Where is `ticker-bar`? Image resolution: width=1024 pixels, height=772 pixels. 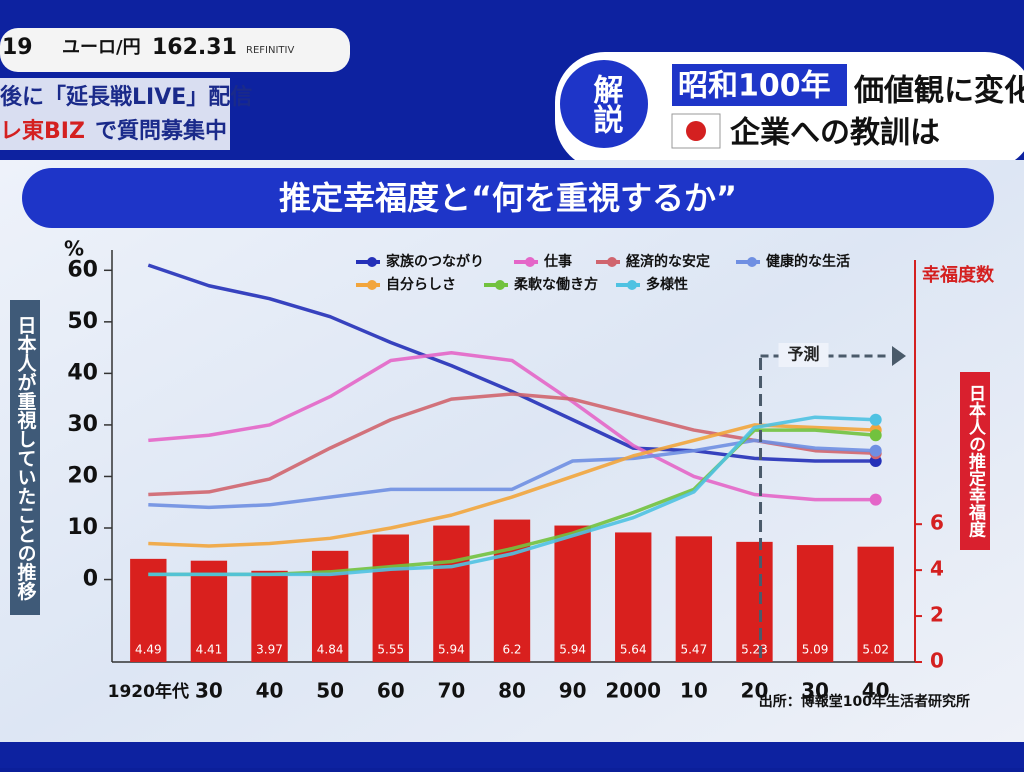
ticker-bar is located at coordinates (175, 50).